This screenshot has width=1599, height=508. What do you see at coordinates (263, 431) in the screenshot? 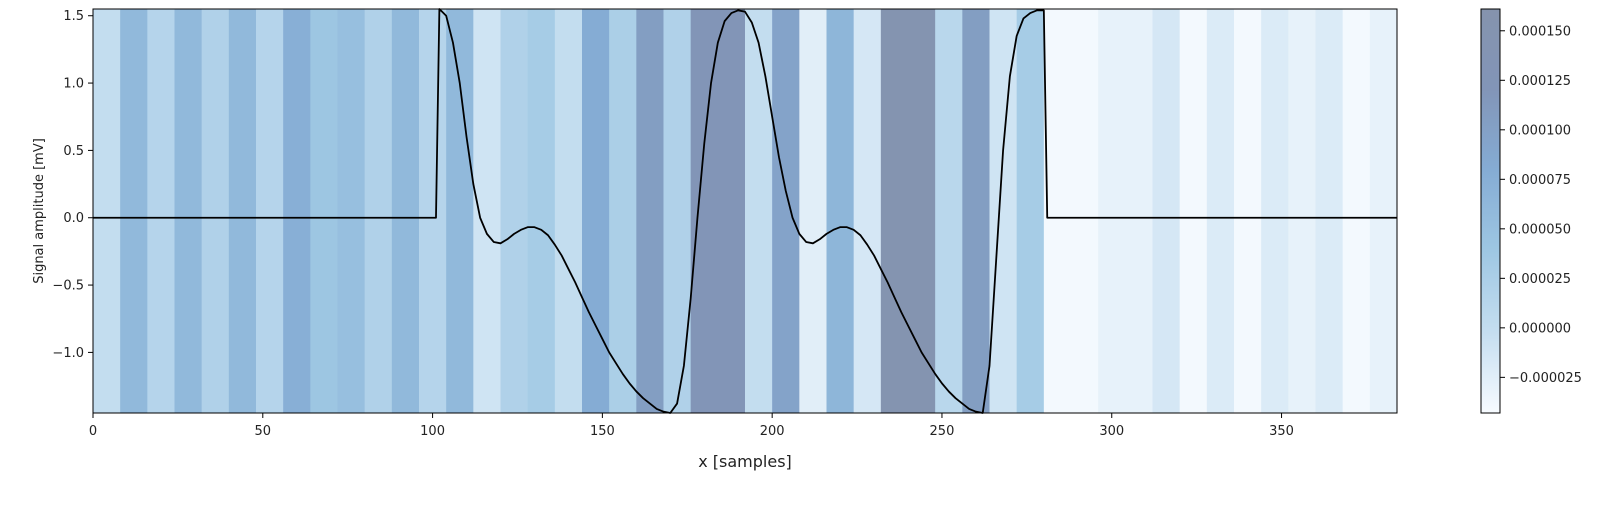
I see `x-tick-label: 50` at bounding box center [263, 431].